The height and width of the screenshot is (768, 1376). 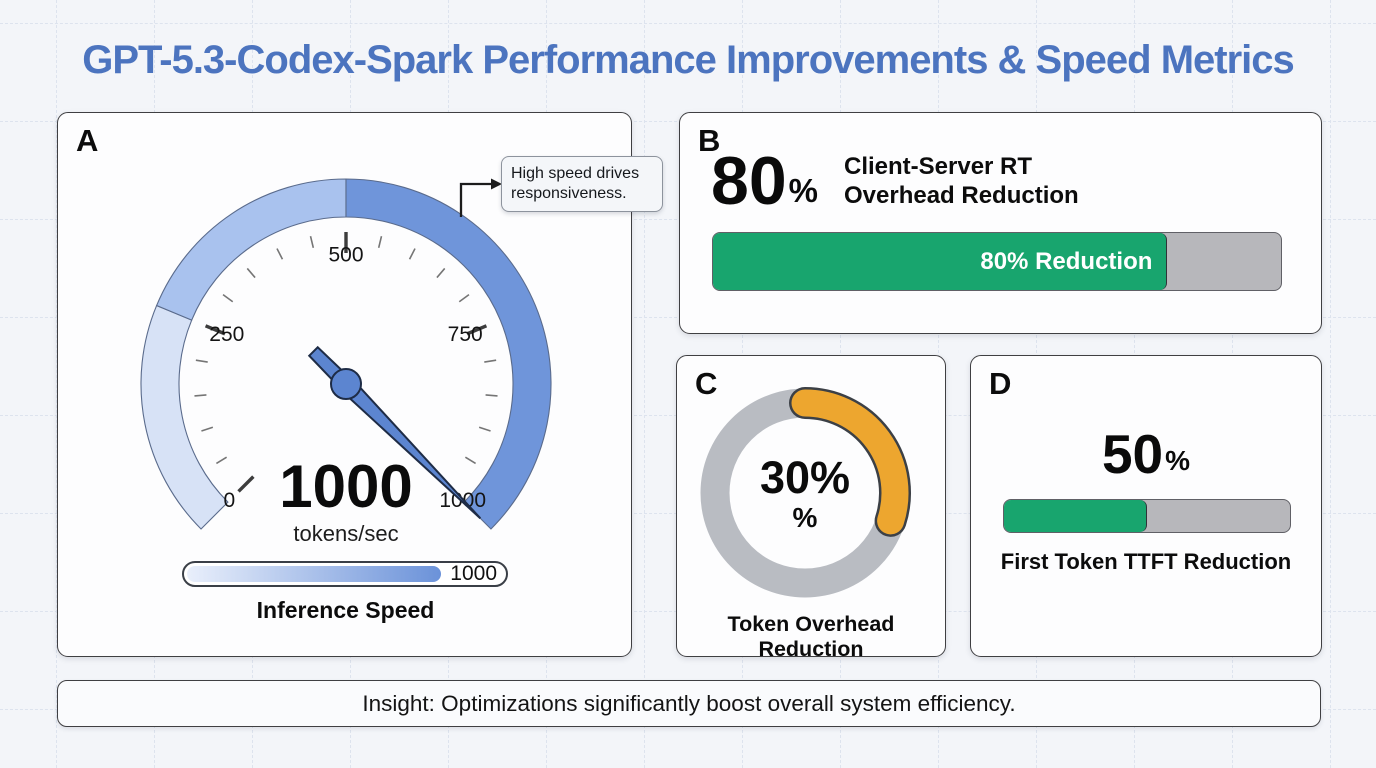 I want to click on gauge-value: 1000, so click(x=345, y=486).